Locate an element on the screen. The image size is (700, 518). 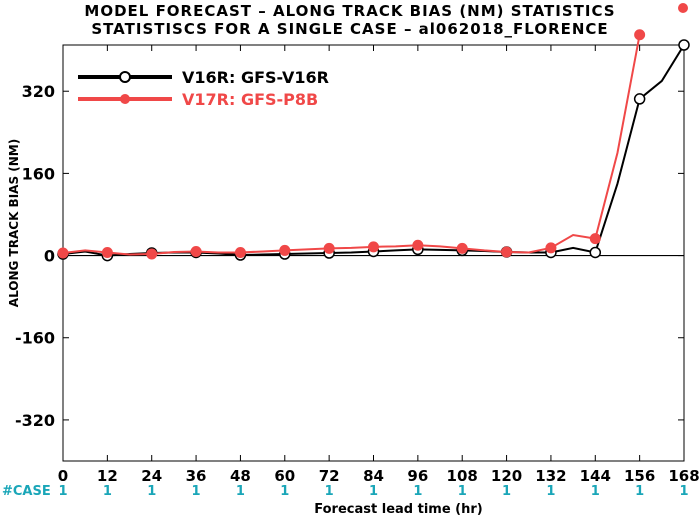
x-tick-label: 72 is located at coordinates (329, 476).